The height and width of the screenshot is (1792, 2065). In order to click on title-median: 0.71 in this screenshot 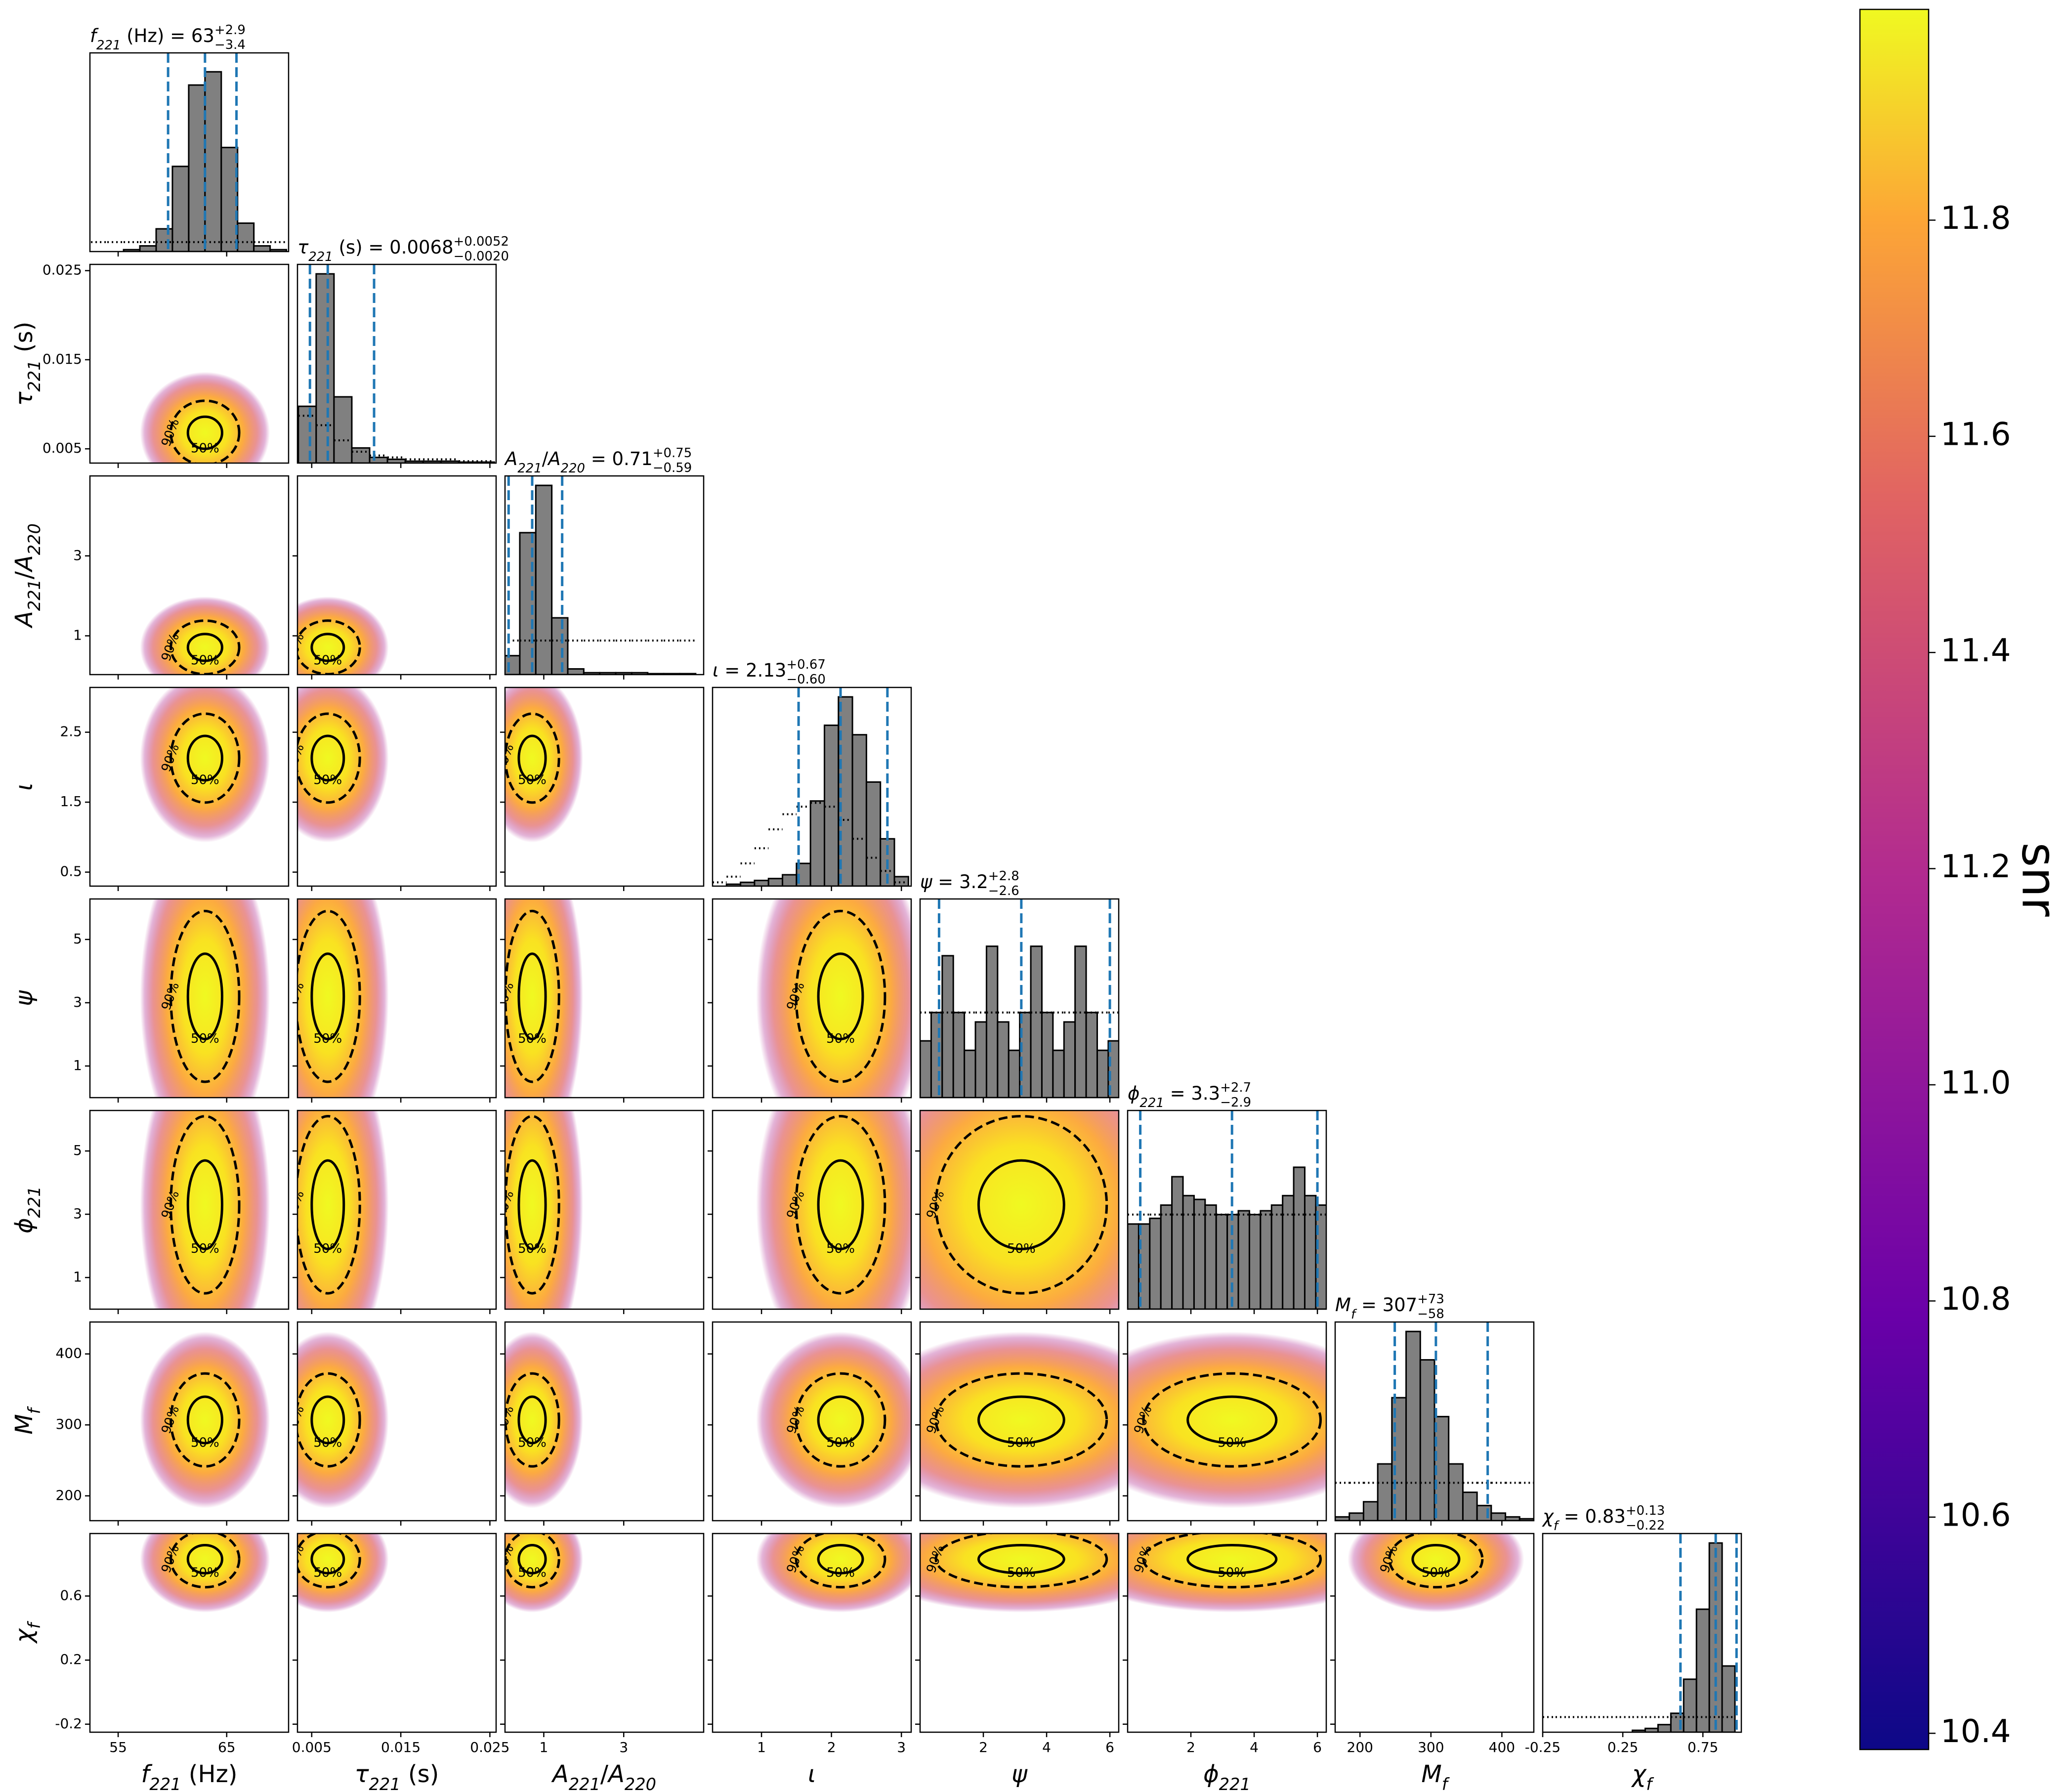, I will do `click(632, 458)`.